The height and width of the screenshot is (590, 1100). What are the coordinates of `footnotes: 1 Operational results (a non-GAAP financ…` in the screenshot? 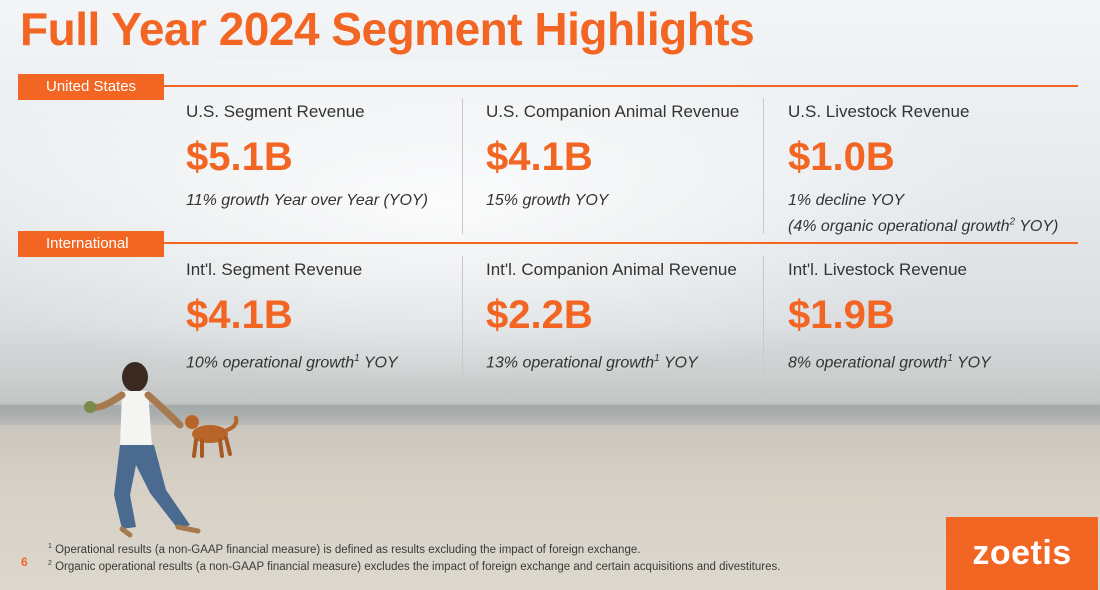 It's located at (414, 557).